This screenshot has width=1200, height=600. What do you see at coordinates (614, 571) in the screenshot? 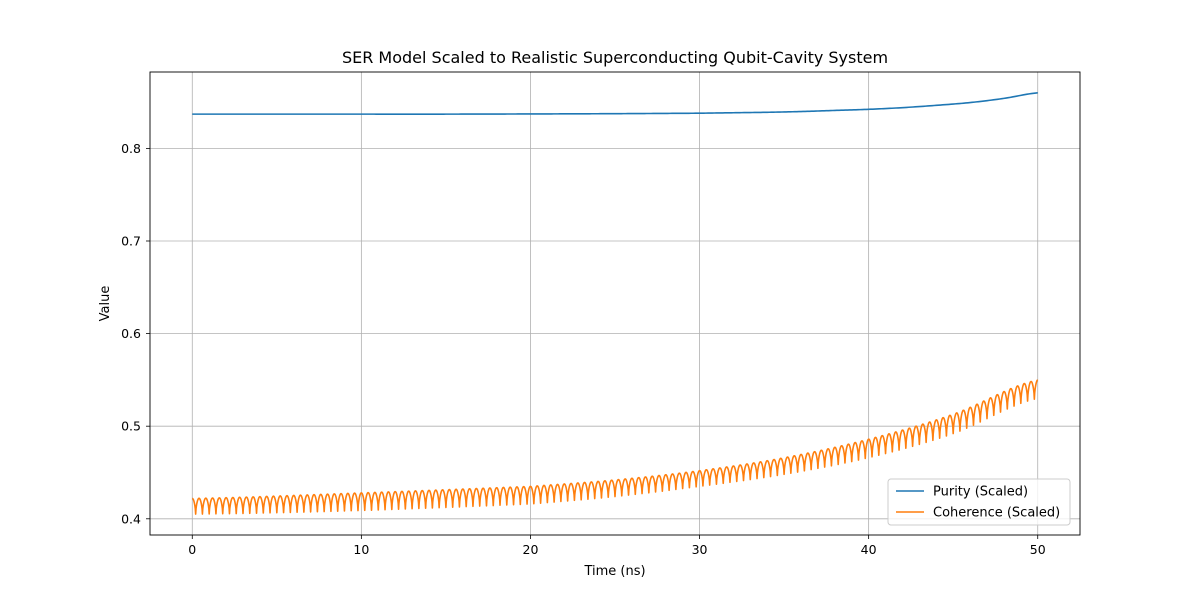
I see `x-axis-label: Time (ns)` at bounding box center [614, 571].